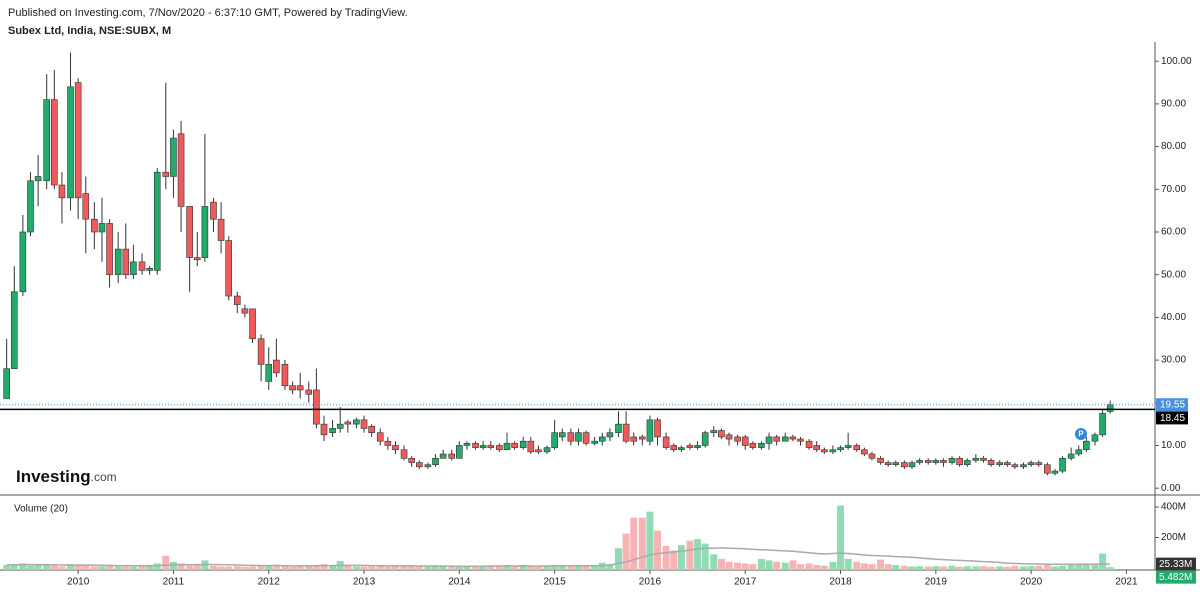  I want to click on logo: Investing.com, so click(66, 476).